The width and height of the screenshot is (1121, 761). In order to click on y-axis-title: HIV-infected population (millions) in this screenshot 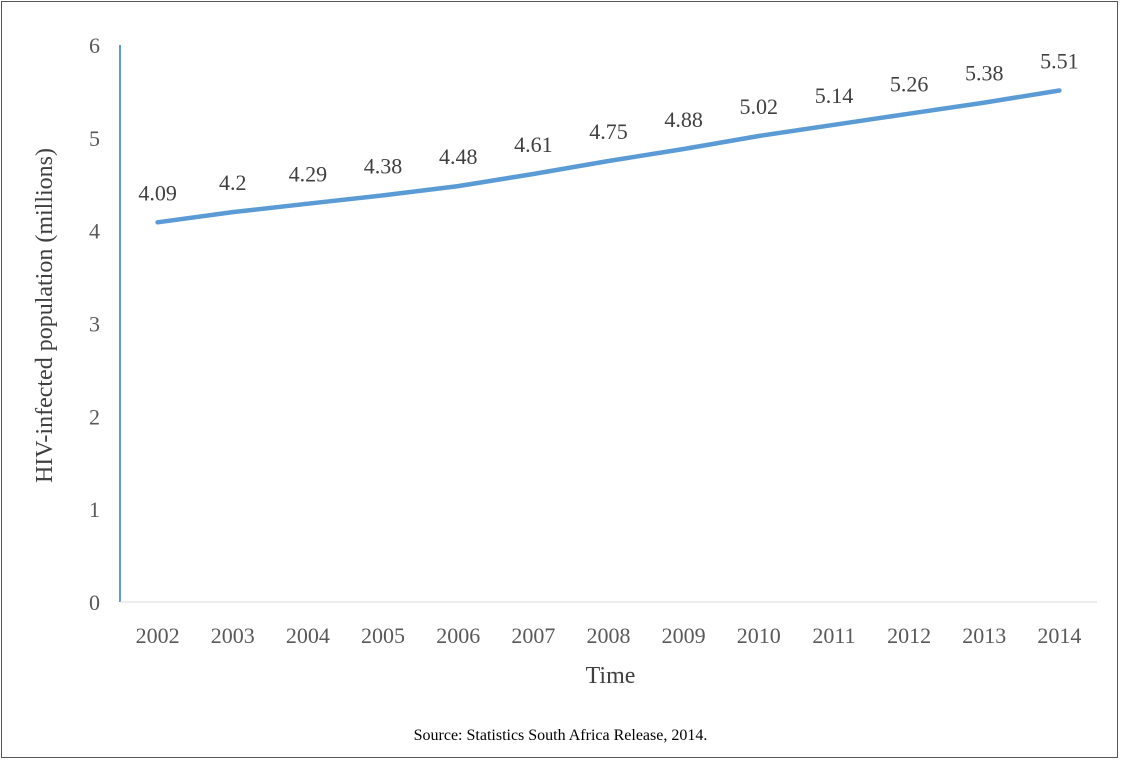, I will do `click(45, 315)`.